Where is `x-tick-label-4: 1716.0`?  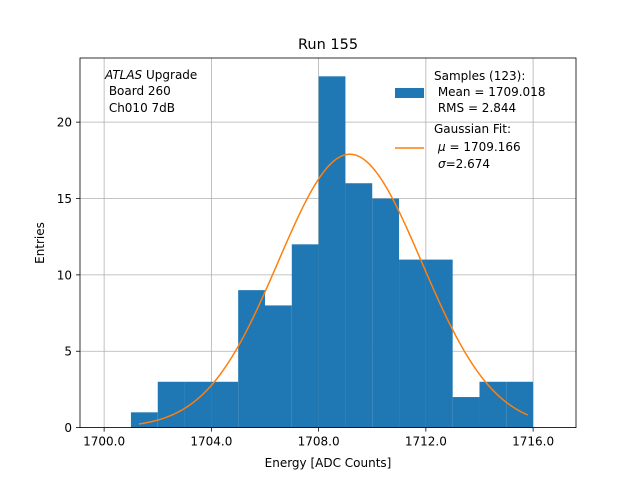 x-tick-label-4: 1716.0 is located at coordinates (533, 442).